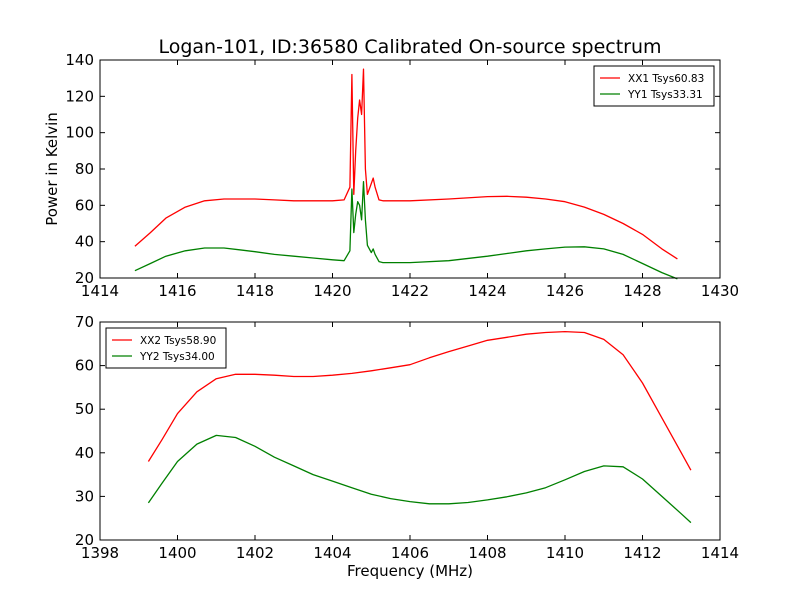 The image size is (800, 600). What do you see at coordinates (565, 291) in the screenshot?
I see `x-tick-label: 1426` at bounding box center [565, 291].